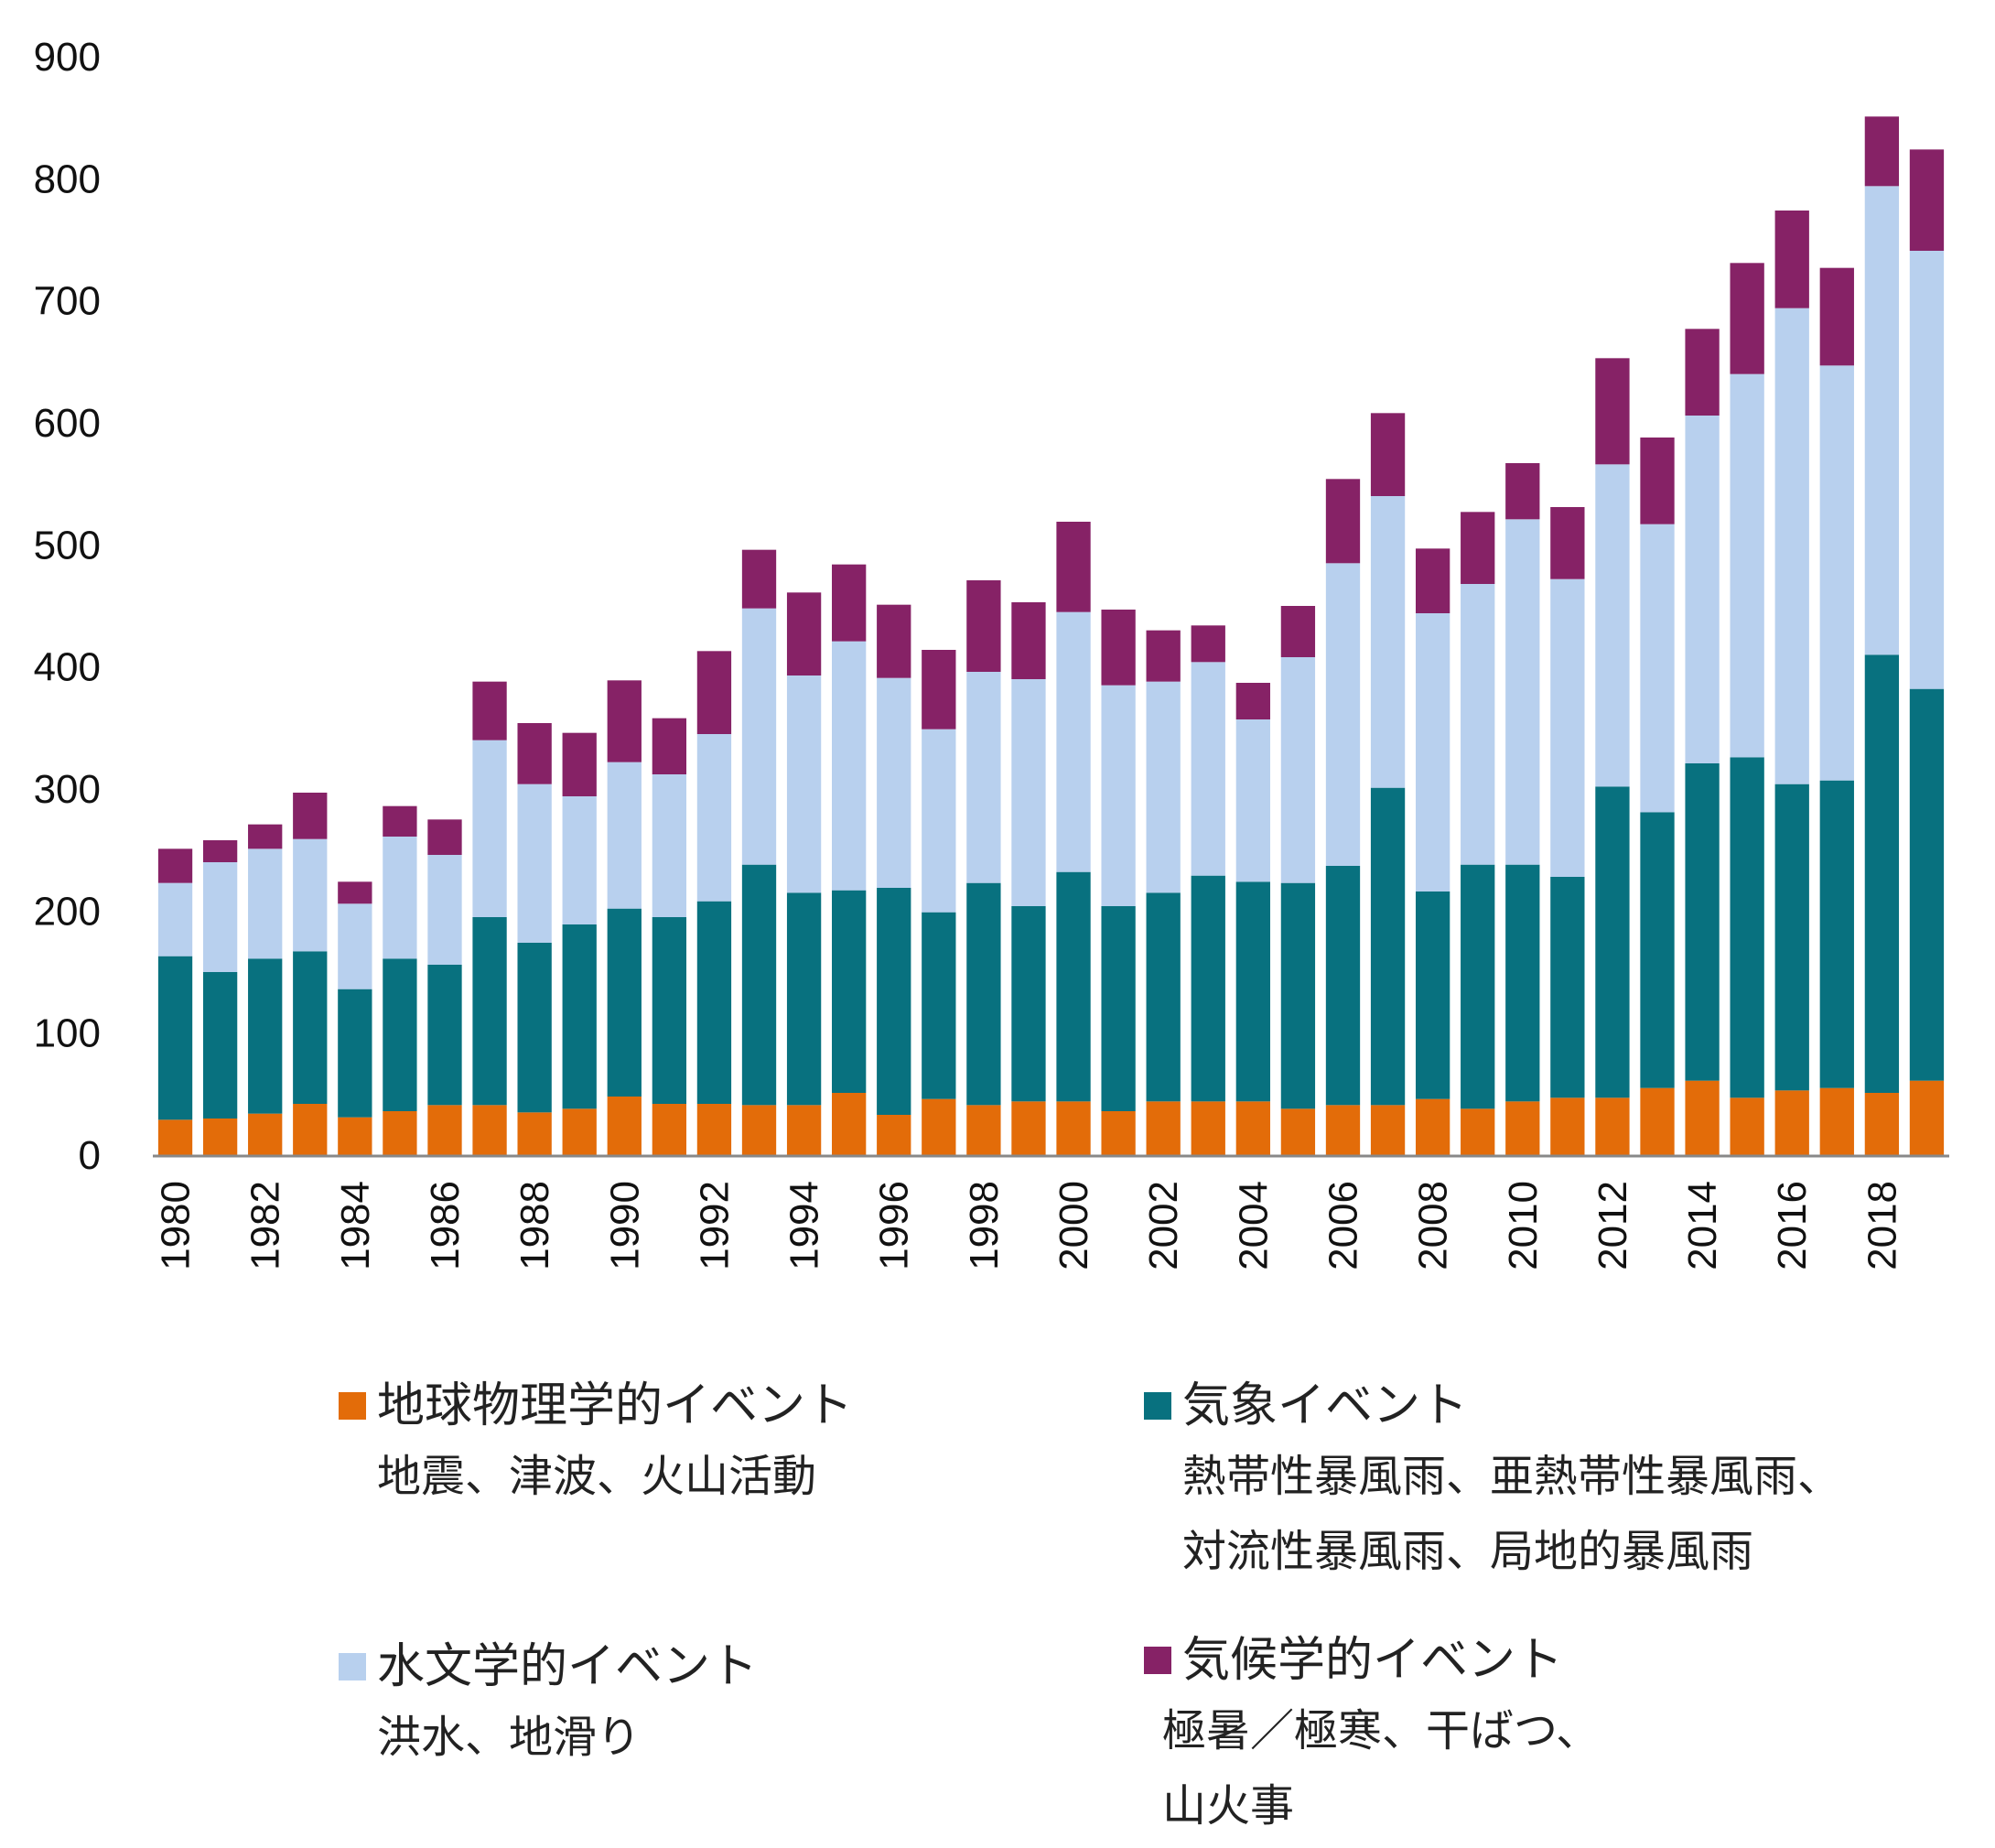 This screenshot has height=1848, width=1995. What do you see at coordinates (804, 1225) in the screenshot?
I see `x-tick-label: 1994` at bounding box center [804, 1225].